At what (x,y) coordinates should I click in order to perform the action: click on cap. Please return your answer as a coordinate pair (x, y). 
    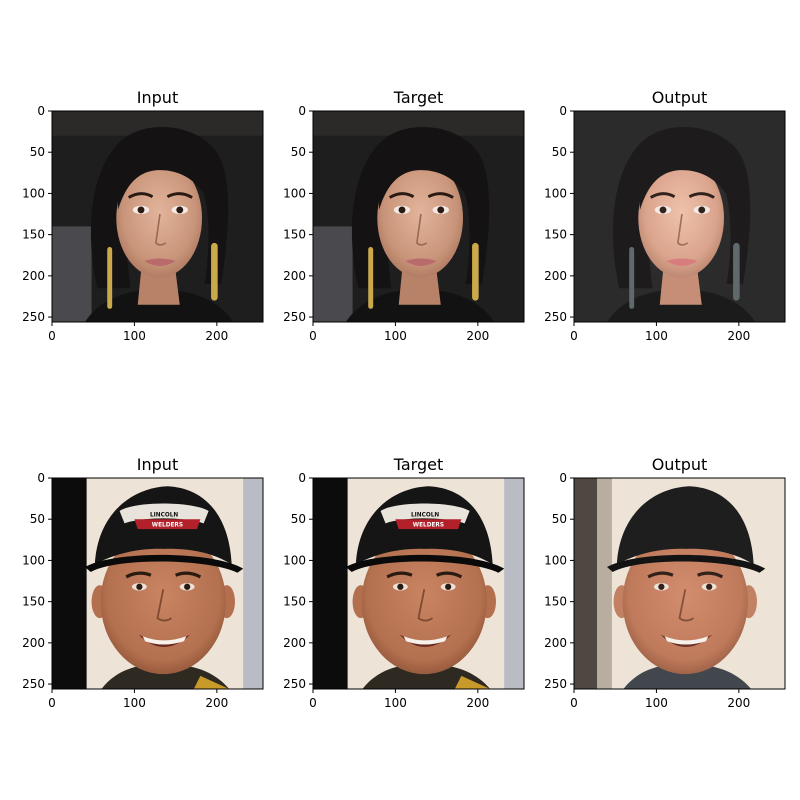
    Looking at the image, I should click on (685, 525).